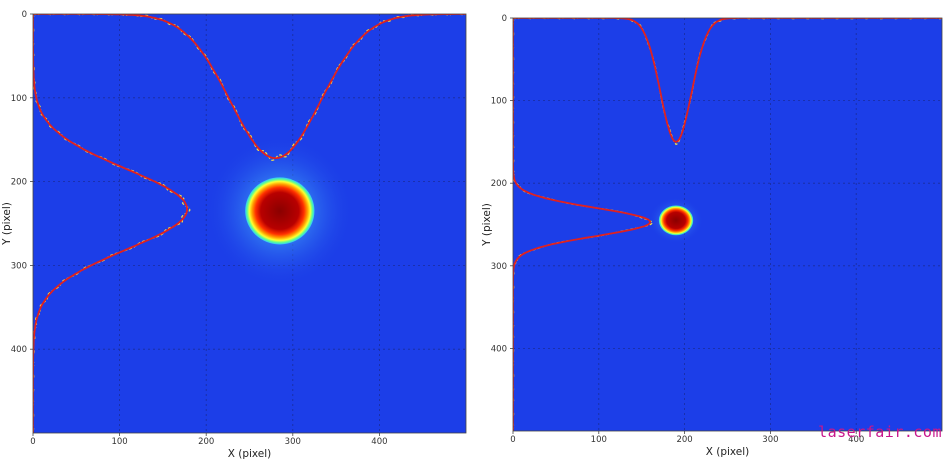  What do you see at coordinates (880, 432) in the screenshot?
I see `watermark-text: laserfair.com` at bounding box center [880, 432].